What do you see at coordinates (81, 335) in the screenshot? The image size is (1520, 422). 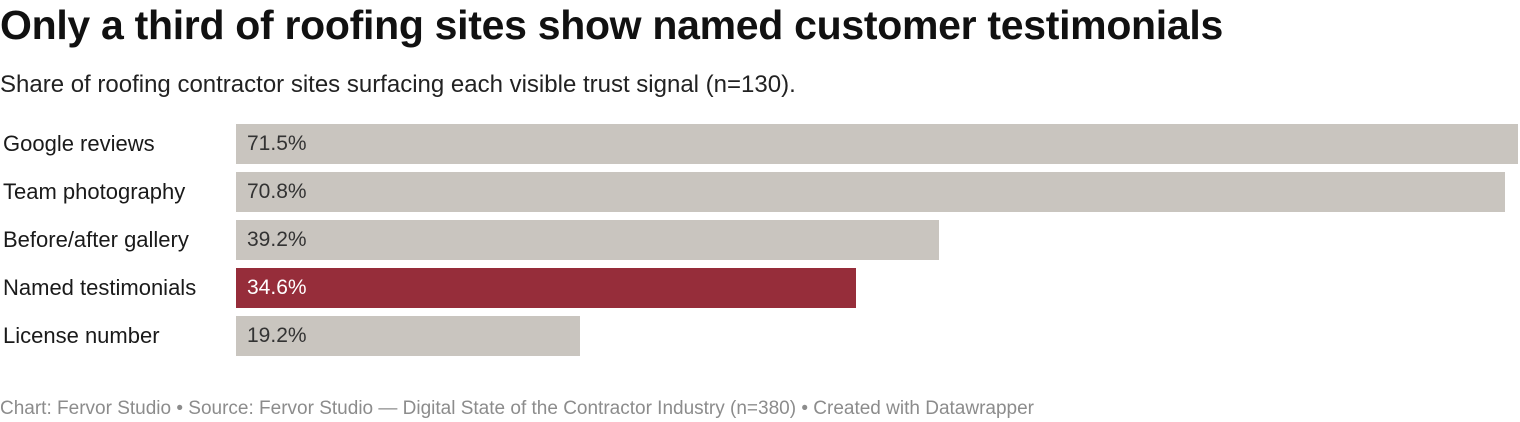 I see `category-label: License number` at bounding box center [81, 335].